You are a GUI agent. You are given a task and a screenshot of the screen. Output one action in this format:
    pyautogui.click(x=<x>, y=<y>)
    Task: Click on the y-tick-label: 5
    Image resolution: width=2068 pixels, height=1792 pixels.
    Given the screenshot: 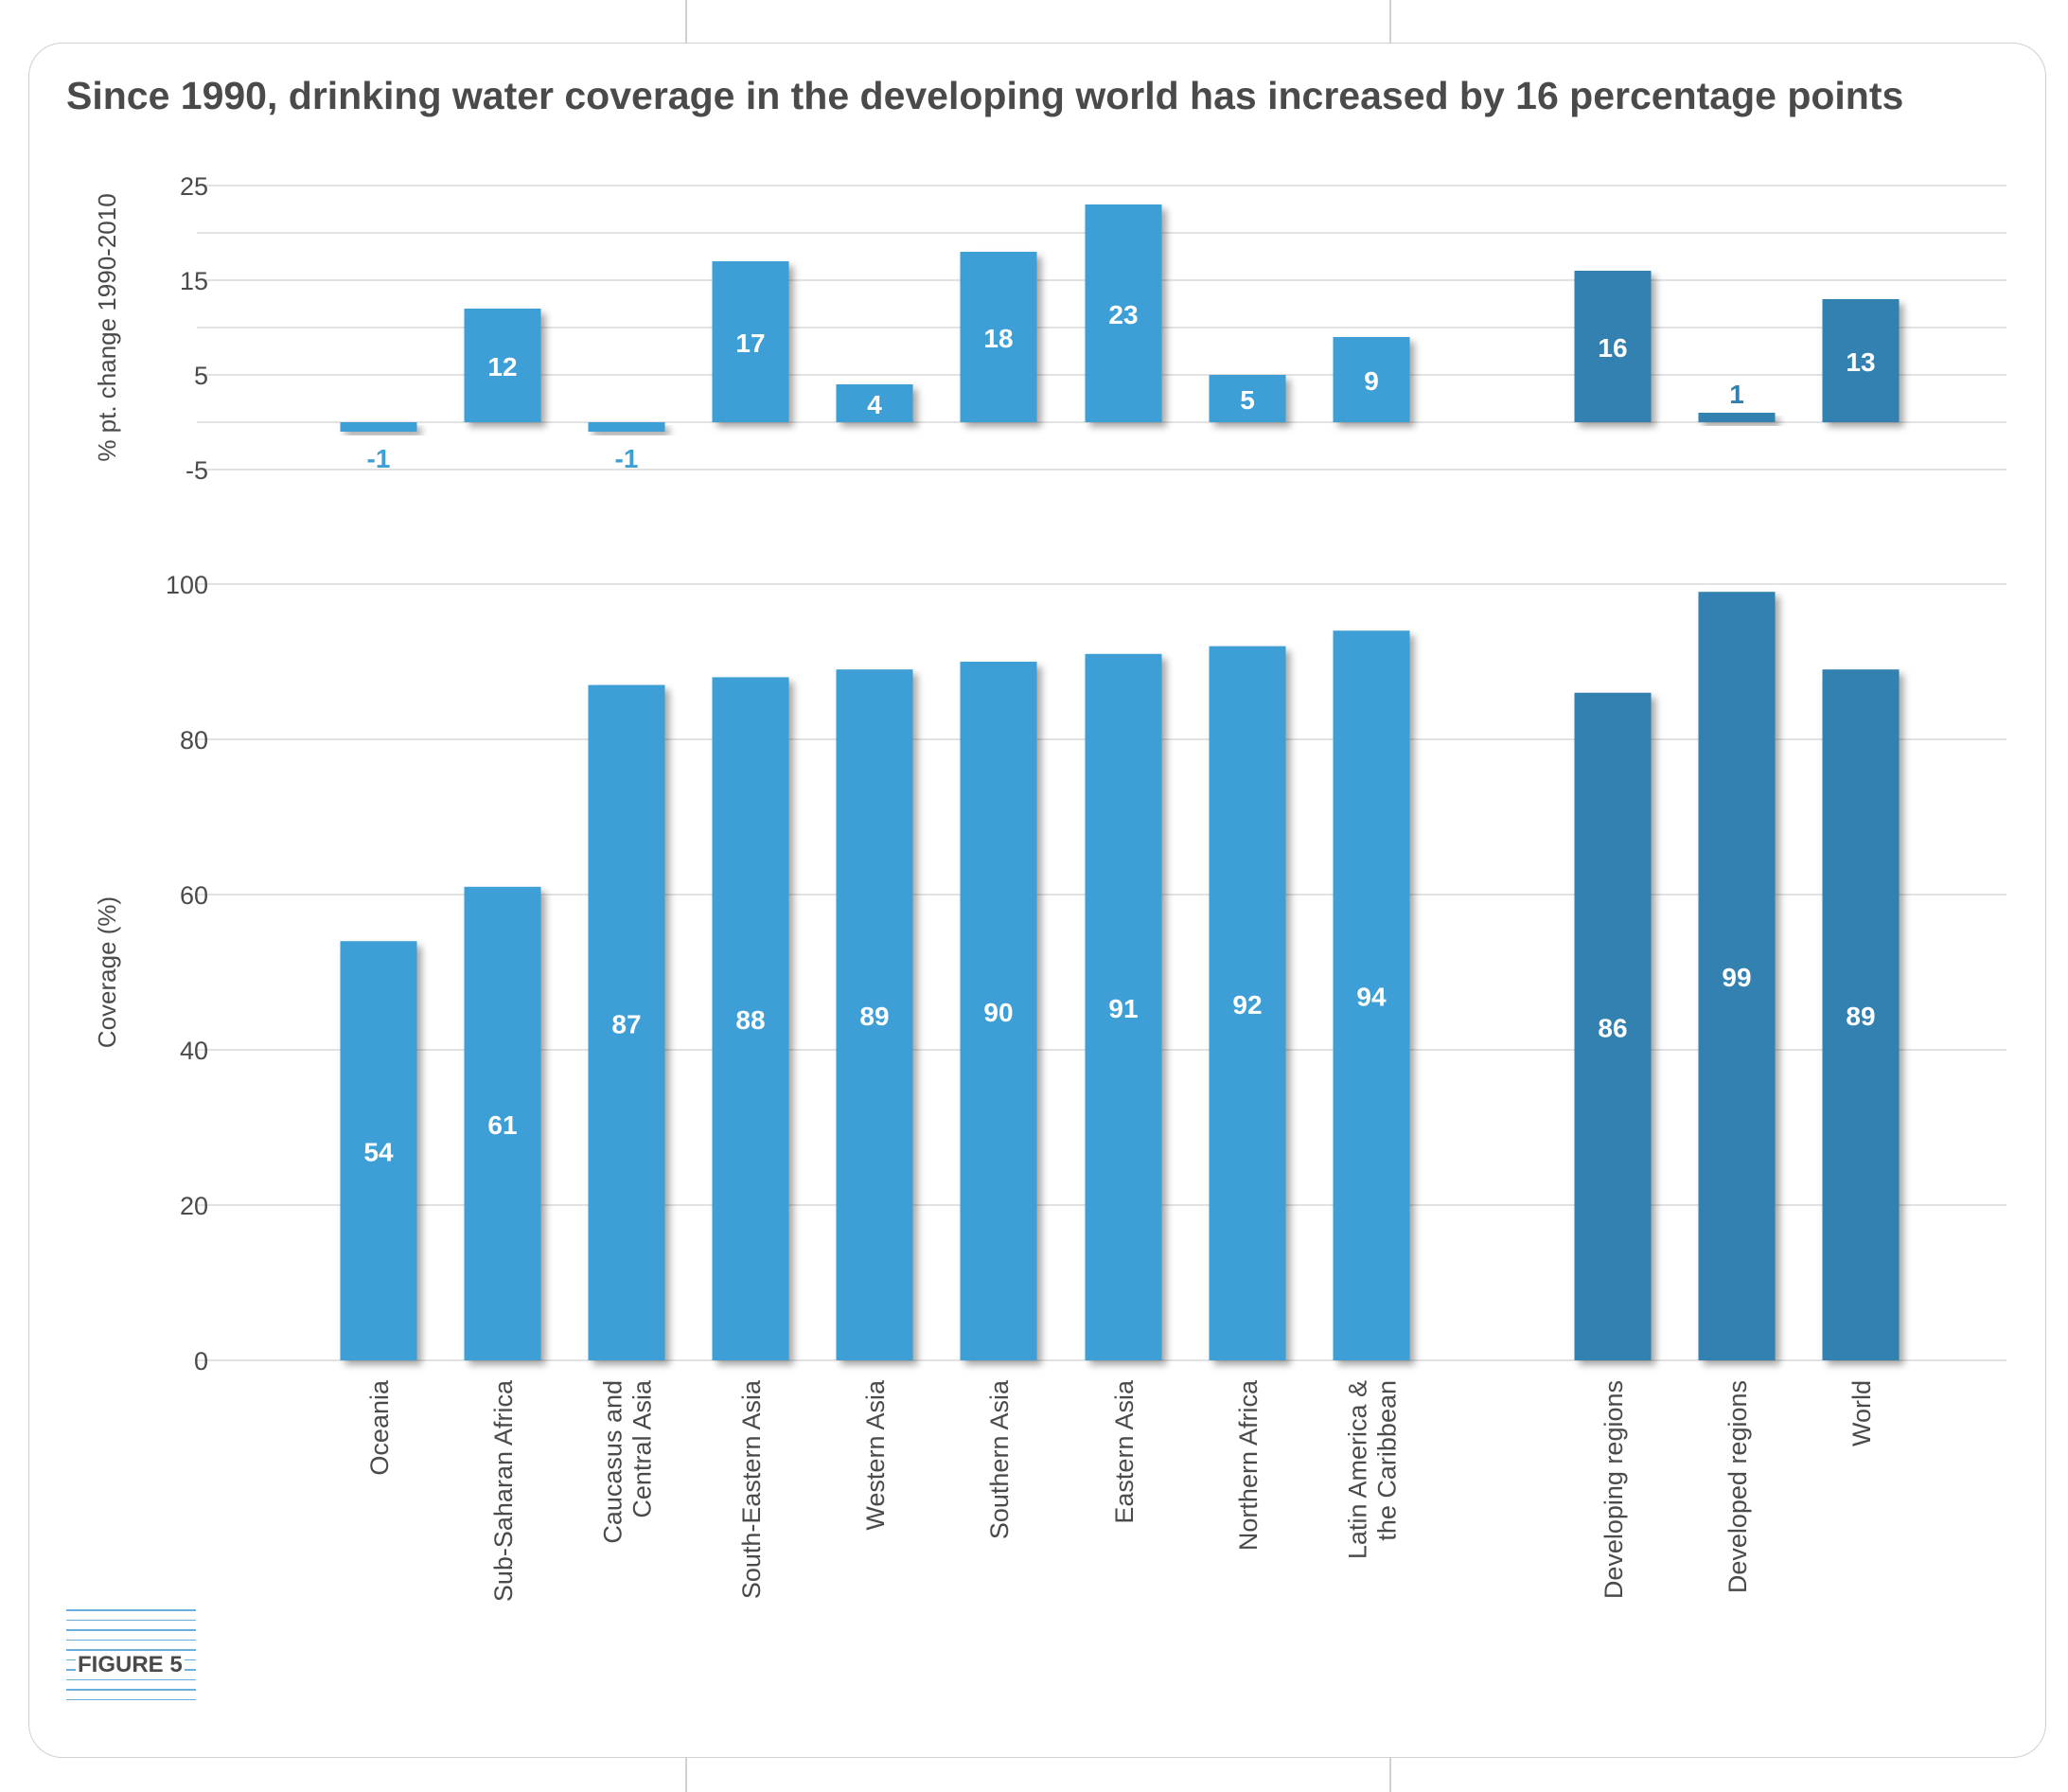 What is the action you would take?
    pyautogui.click(x=201, y=376)
    